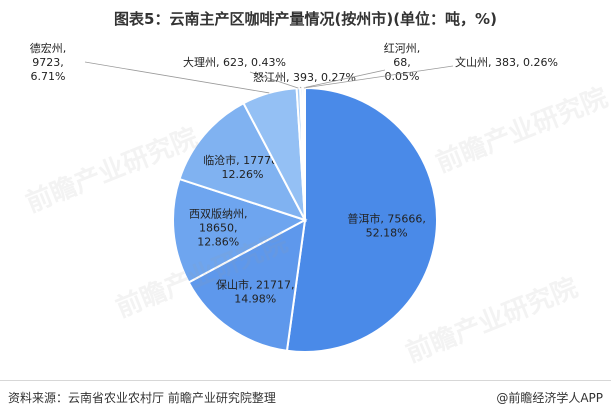 This screenshot has width=611, height=417. Describe the element at coordinates (142, 398) in the screenshot. I see `source-note: 资料来源：云南省农业农村厅 前瞻产业研究院整理` at that location.